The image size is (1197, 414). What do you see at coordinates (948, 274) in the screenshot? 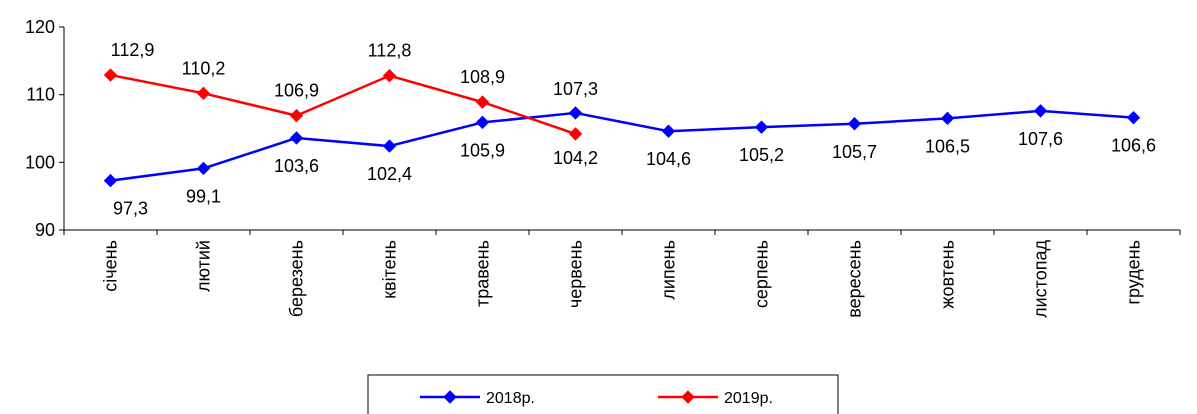
I see `x-tick-label: жовтень` at bounding box center [948, 274].